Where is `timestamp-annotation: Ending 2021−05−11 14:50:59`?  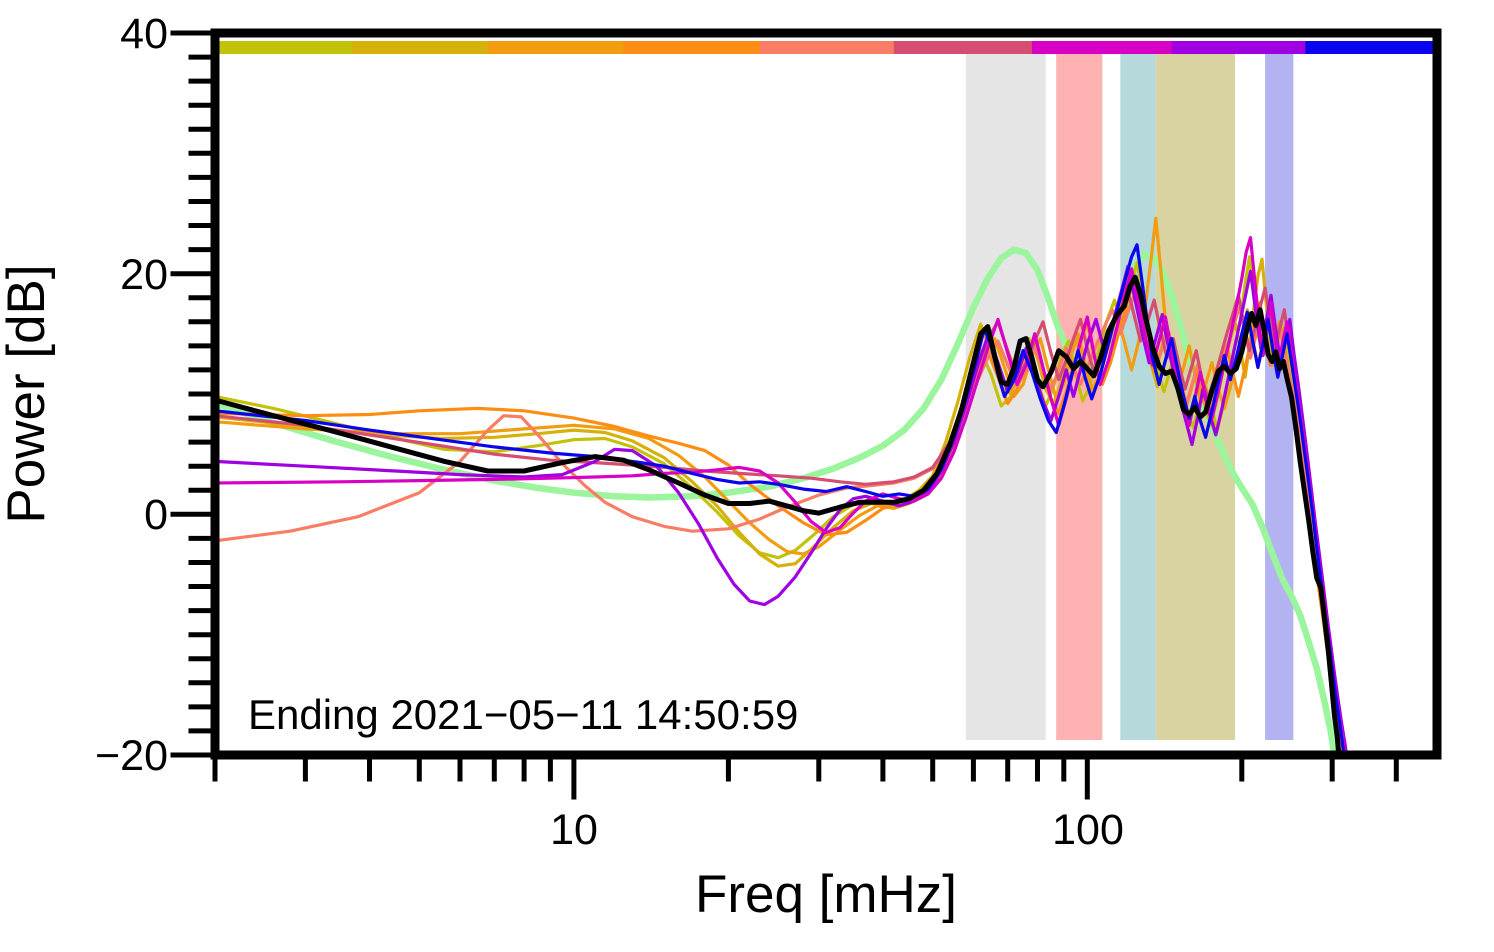 timestamp-annotation: Ending 2021−05−11 14:50:59 is located at coordinates (523, 714).